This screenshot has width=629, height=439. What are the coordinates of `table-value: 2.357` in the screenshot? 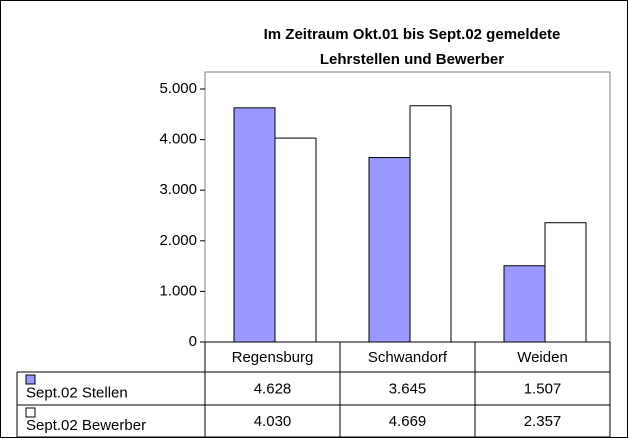 It's located at (543, 421).